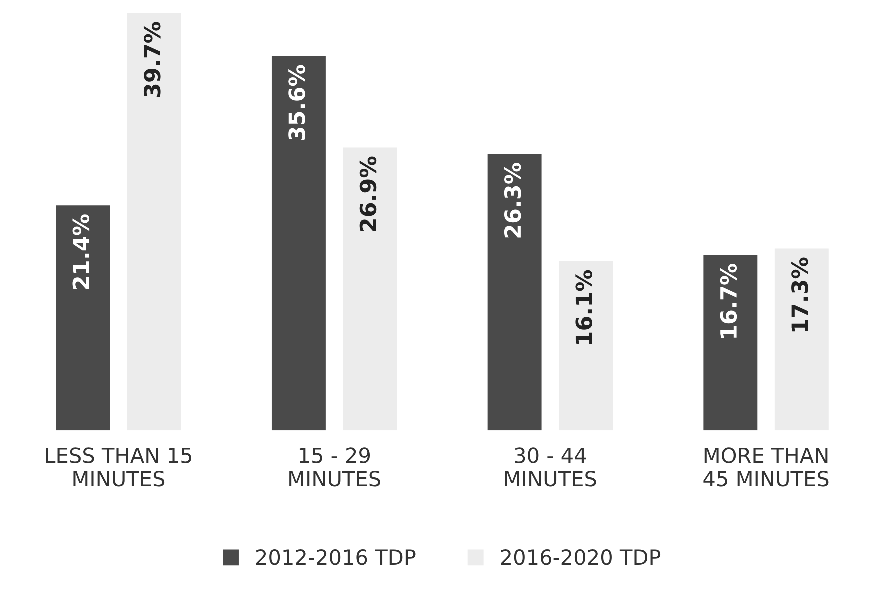 The image size is (885, 594). What do you see at coordinates (368, 194) in the screenshot?
I see `data-label: 26.9%` at bounding box center [368, 194].